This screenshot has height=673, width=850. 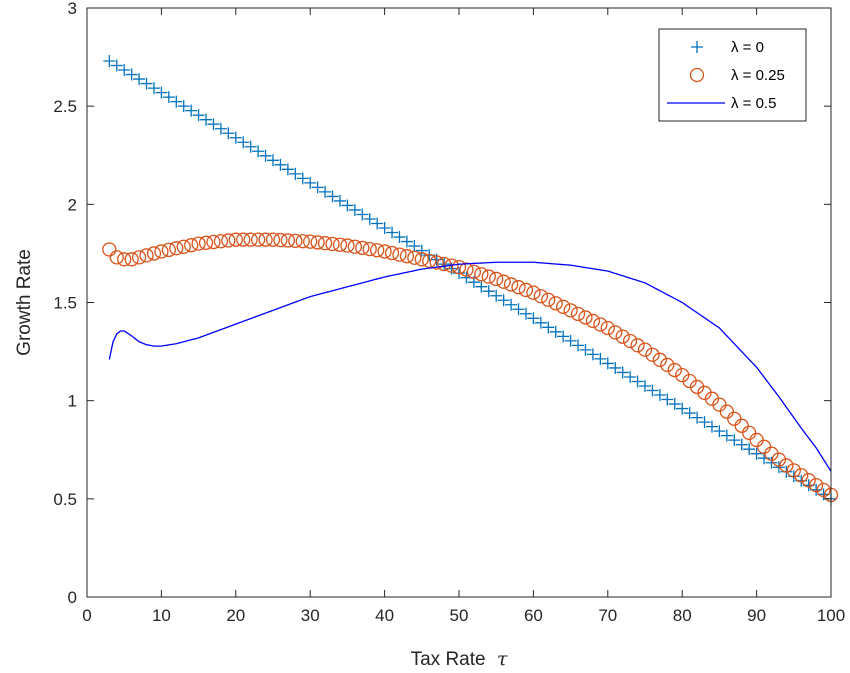 What do you see at coordinates (831, 615) in the screenshot?
I see `x-tick-label: 100` at bounding box center [831, 615].